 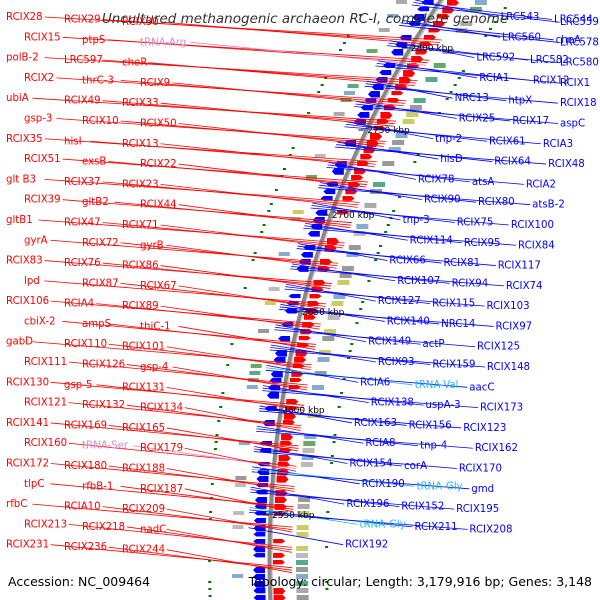 I want to click on gene-label: RCIX188, so click(x=143, y=469).